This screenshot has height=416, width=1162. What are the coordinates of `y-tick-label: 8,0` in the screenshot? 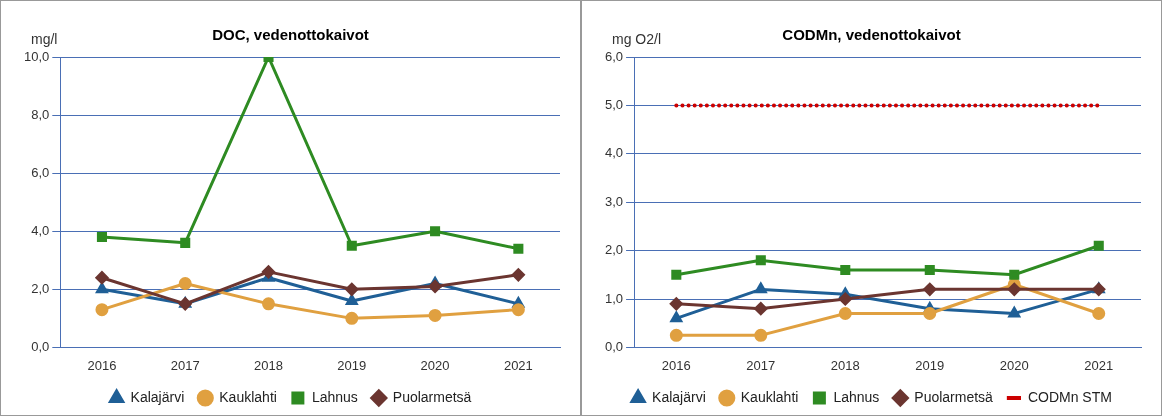 It's located at (40, 114).